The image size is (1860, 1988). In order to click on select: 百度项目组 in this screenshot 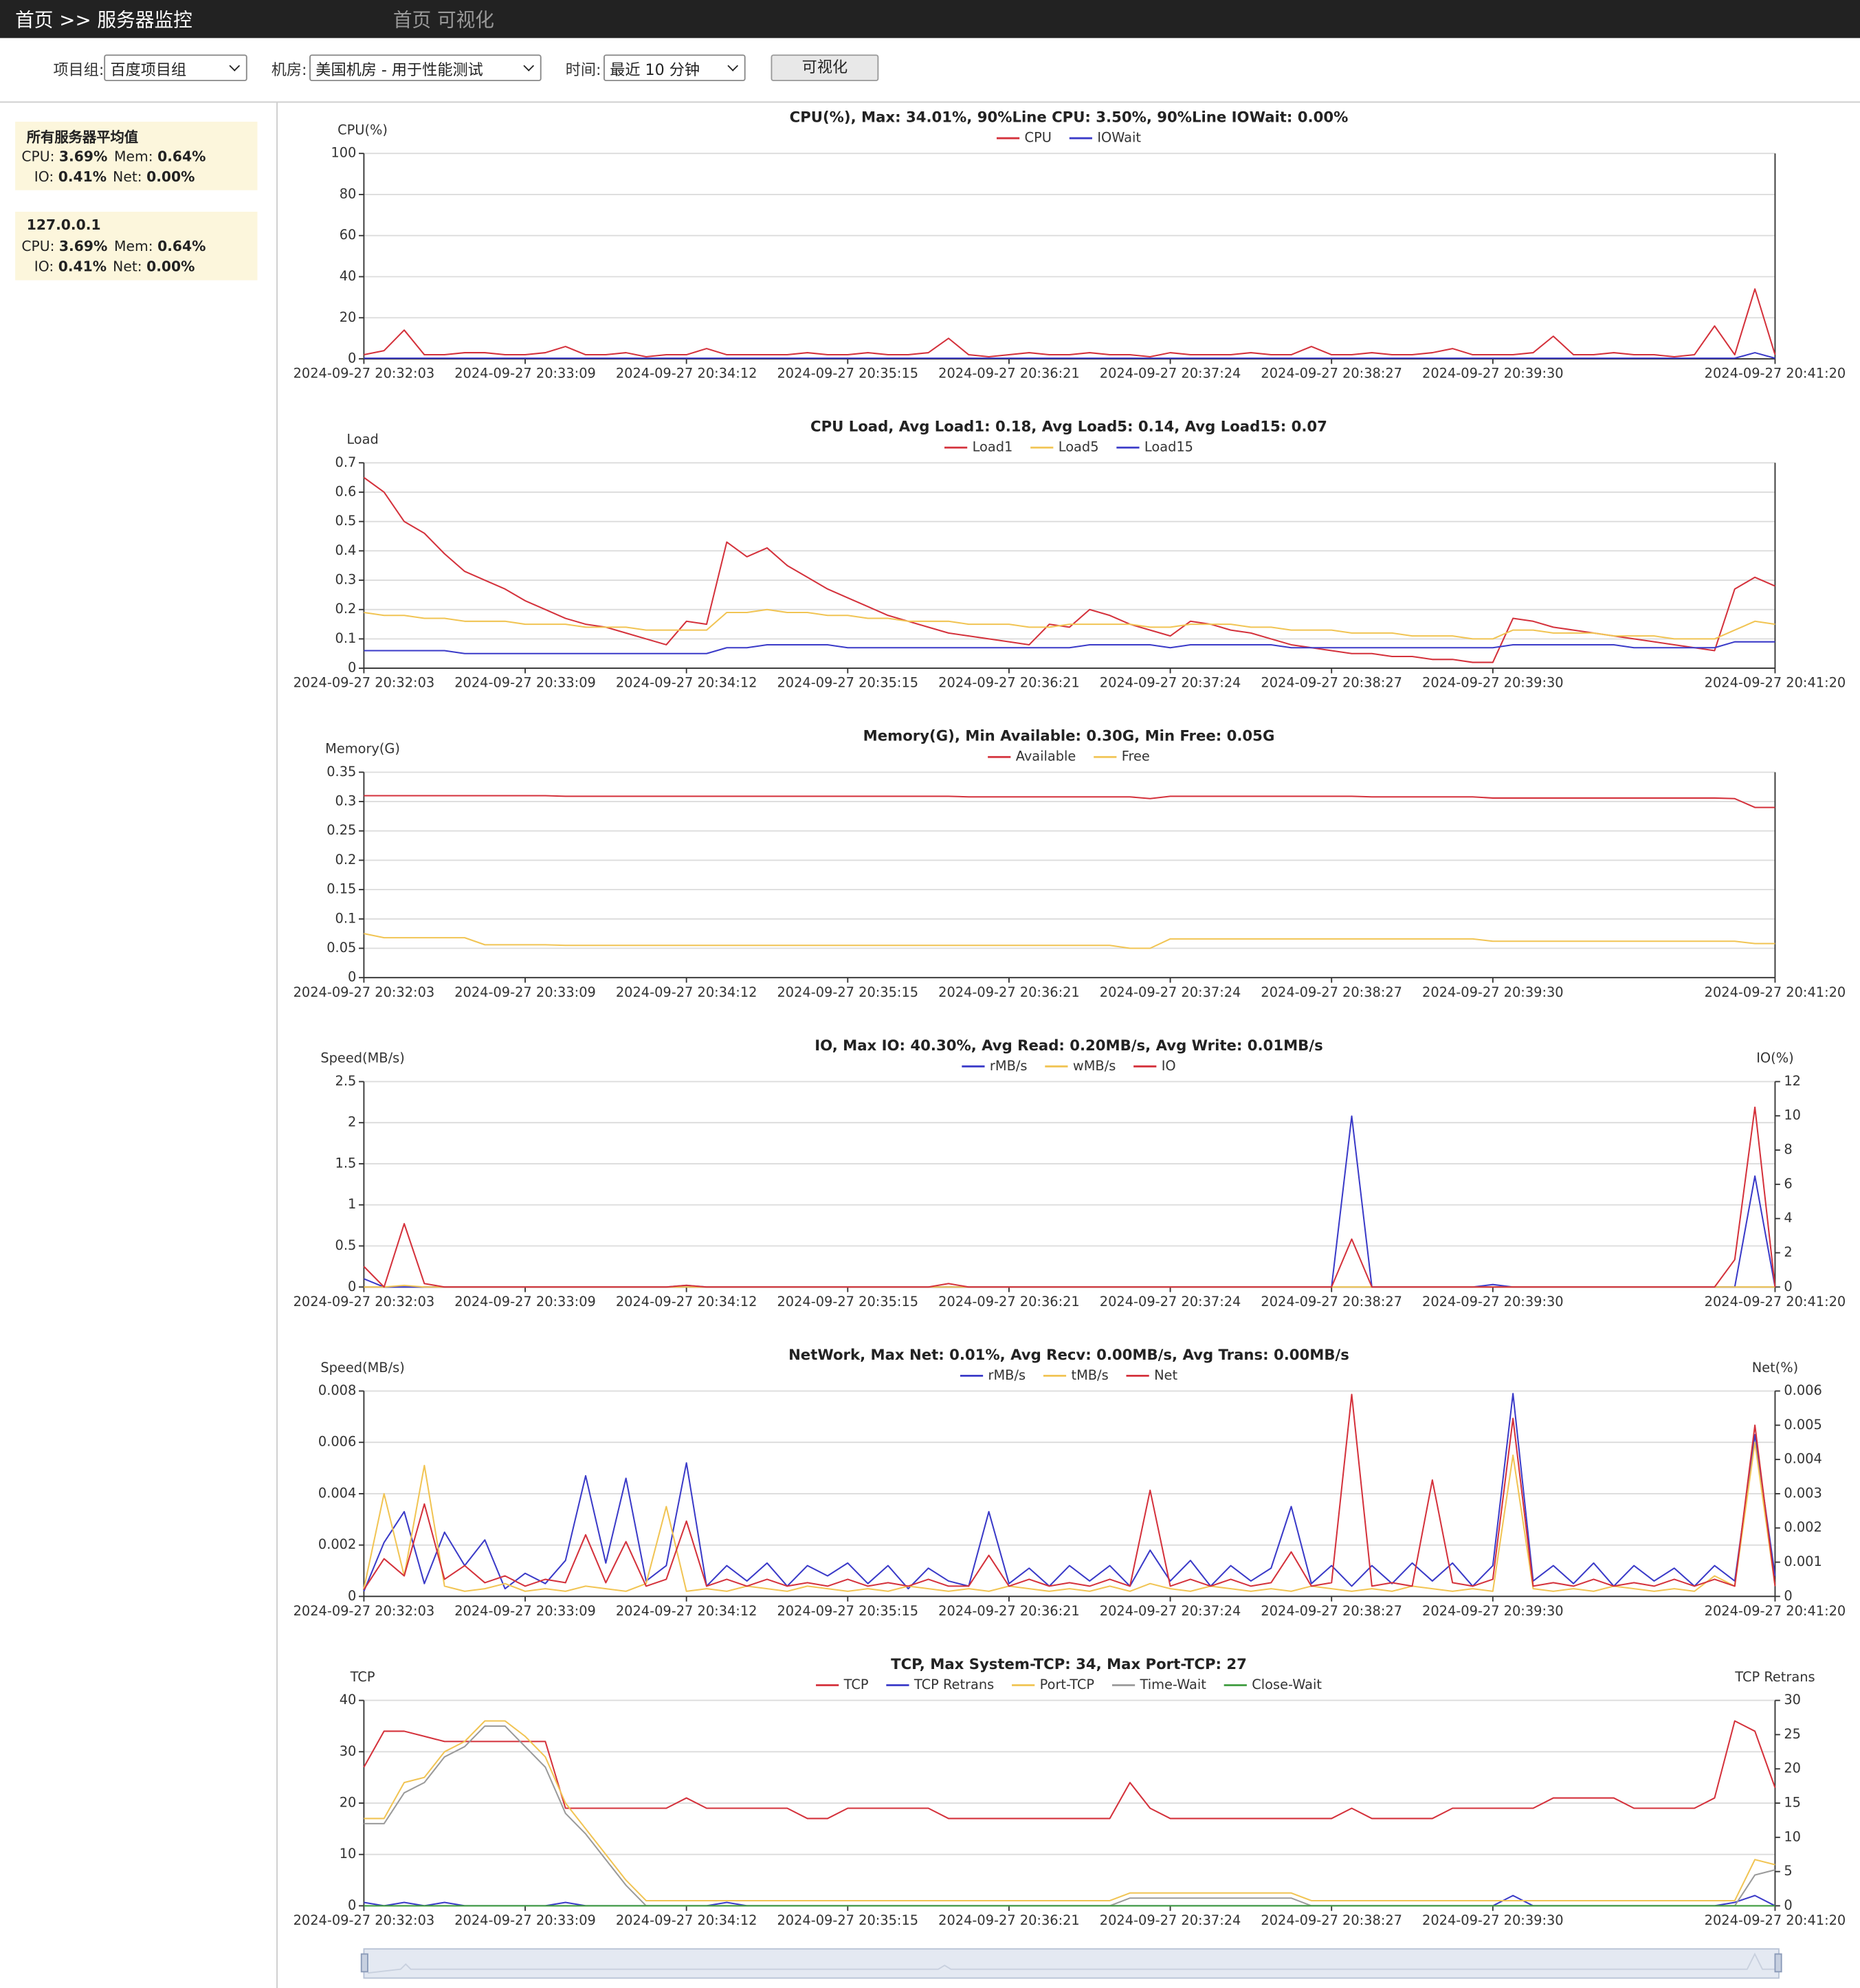, I will do `click(175, 68)`.